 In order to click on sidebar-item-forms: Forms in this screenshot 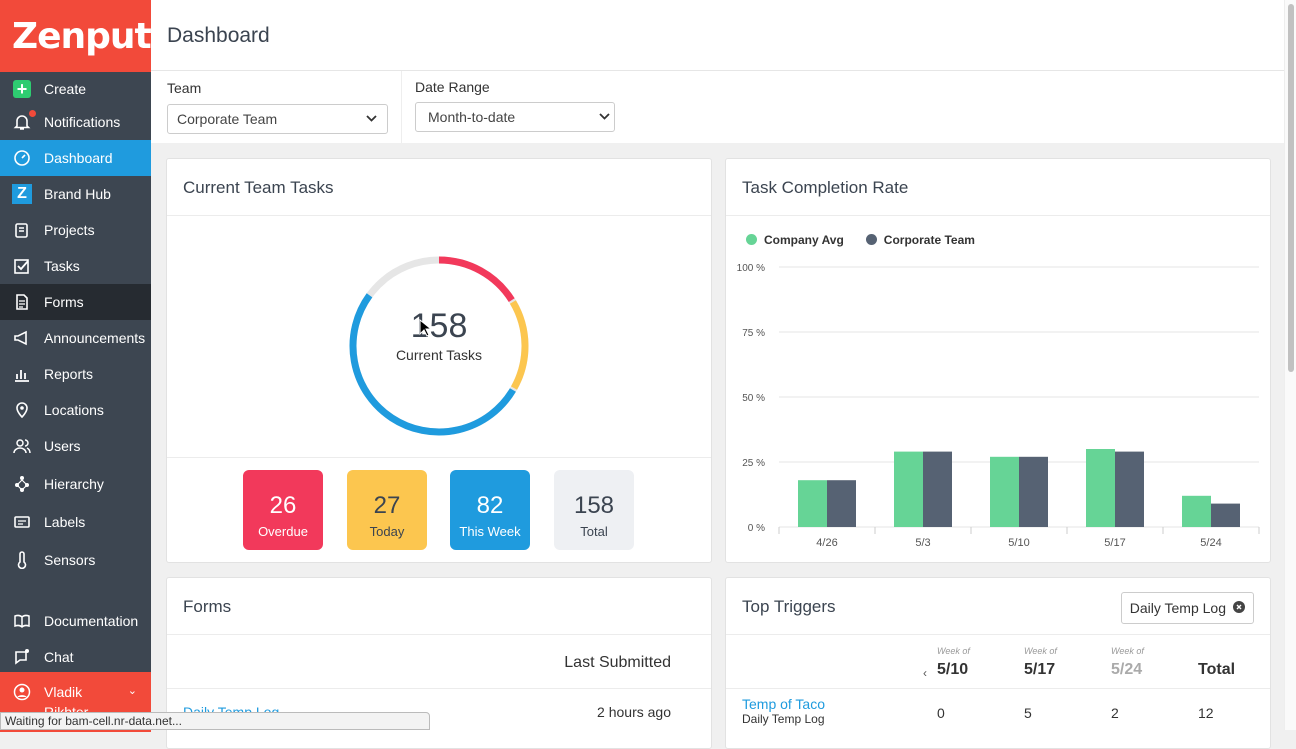, I will do `click(75, 302)`.